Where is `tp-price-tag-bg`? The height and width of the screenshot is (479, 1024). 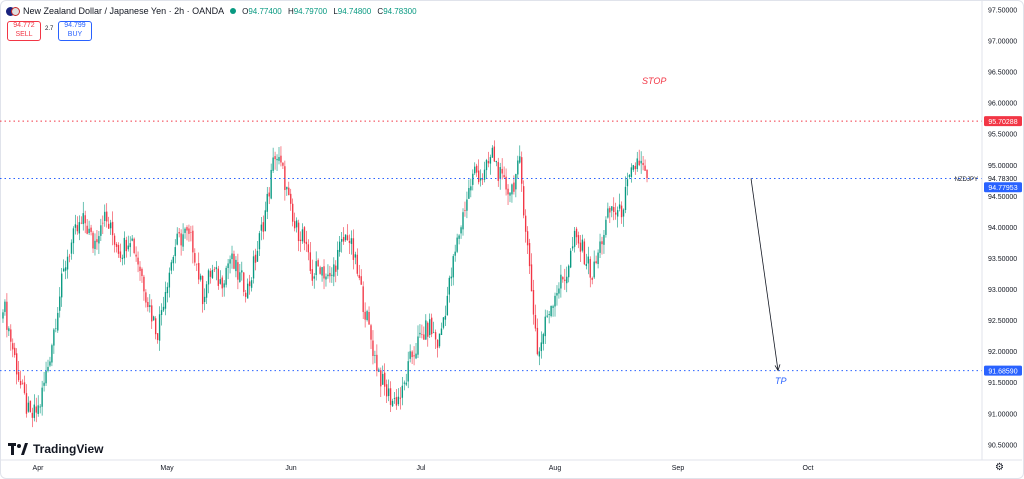 tp-price-tag-bg is located at coordinates (1003, 370).